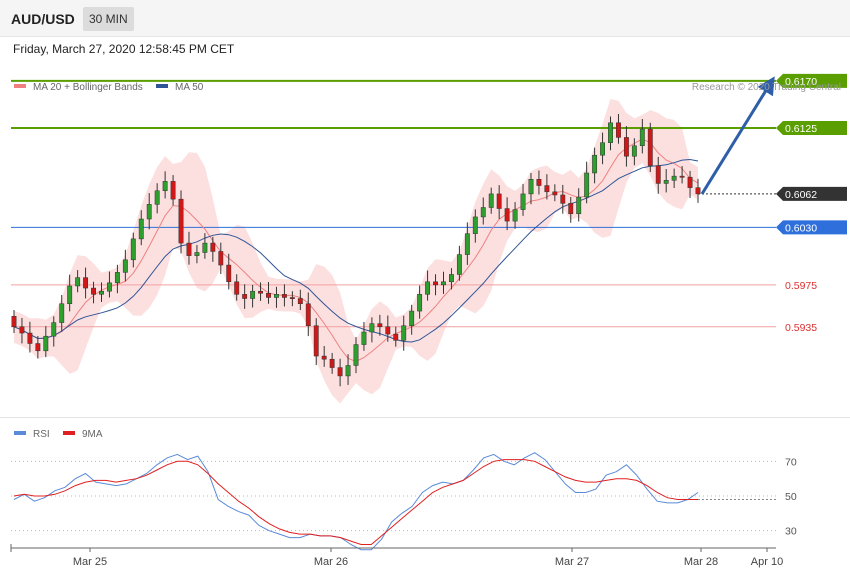  I want to click on legend-label-rsi: RSI, so click(41, 434).